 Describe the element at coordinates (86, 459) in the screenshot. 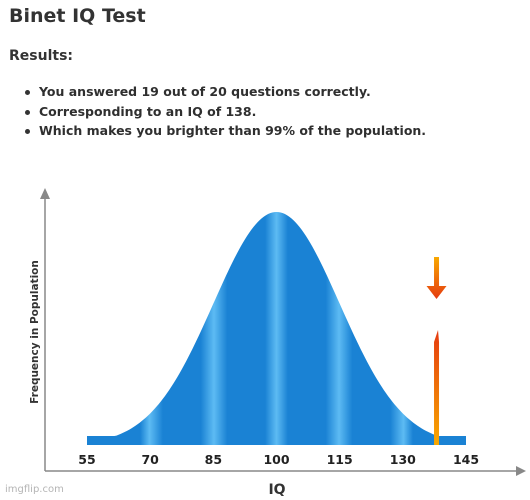

I see `x-tick-label: 55` at that location.